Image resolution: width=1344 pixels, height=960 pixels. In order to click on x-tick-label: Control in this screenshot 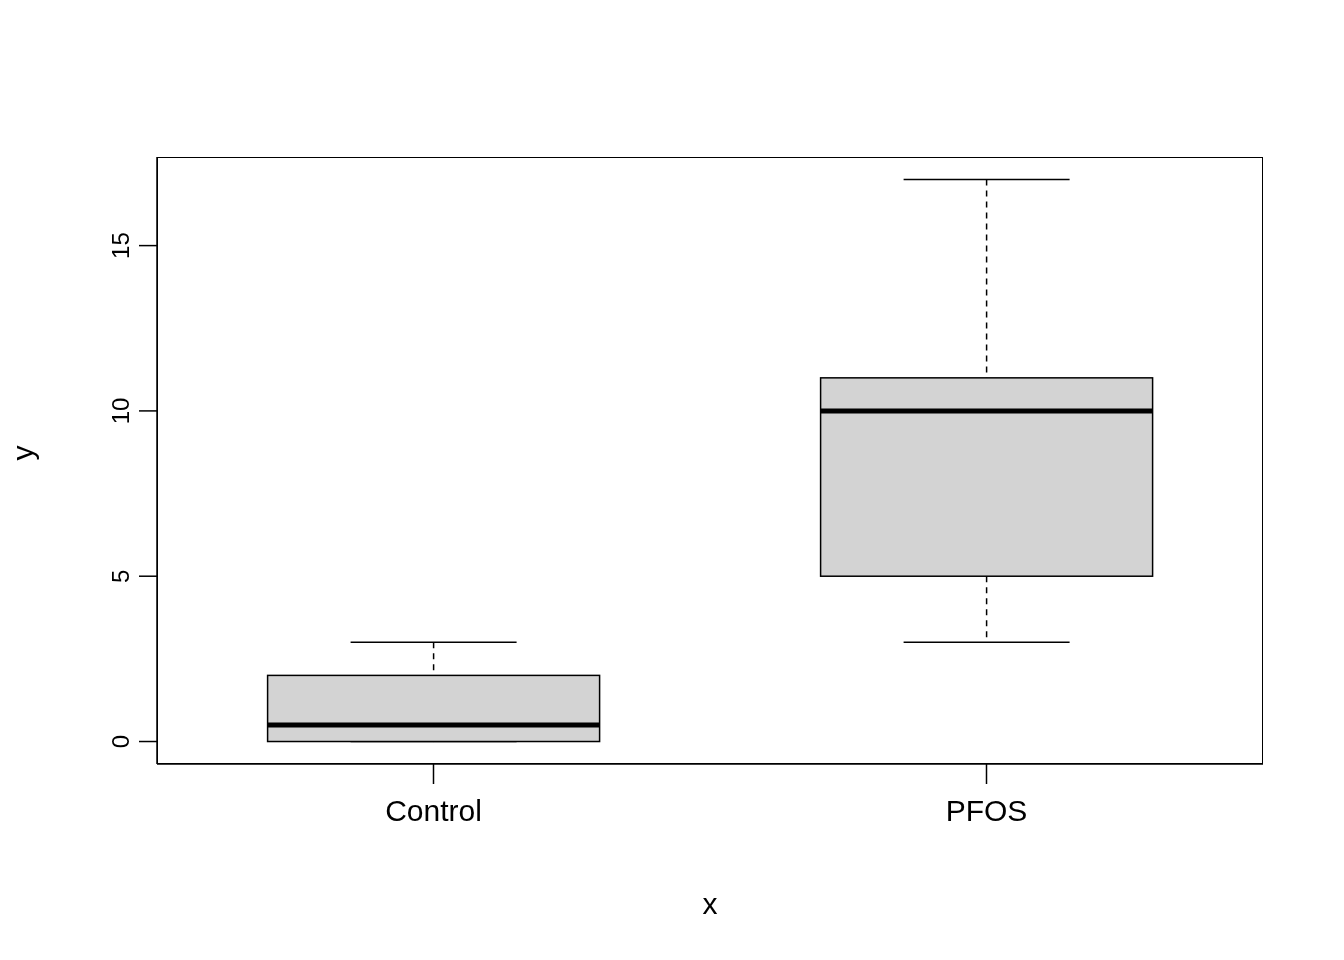, I will do `click(433, 811)`.